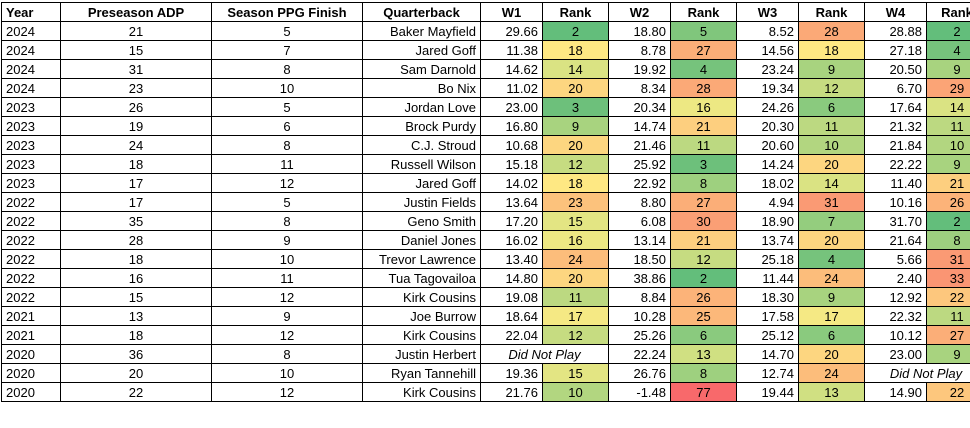  Describe the element at coordinates (832, 278) in the screenshot. I see `w3-rank-cell: 24` at that location.